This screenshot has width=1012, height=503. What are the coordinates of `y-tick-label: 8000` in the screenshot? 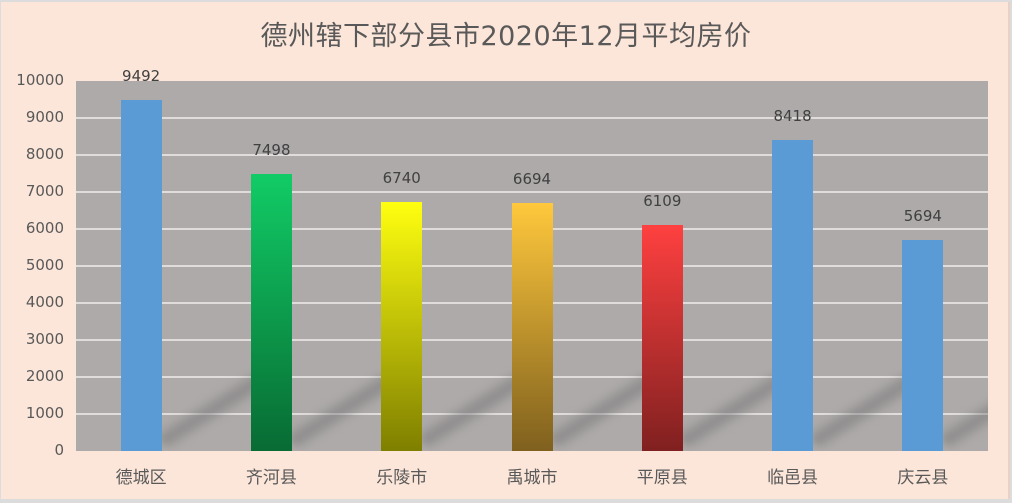 It's located at (44, 154).